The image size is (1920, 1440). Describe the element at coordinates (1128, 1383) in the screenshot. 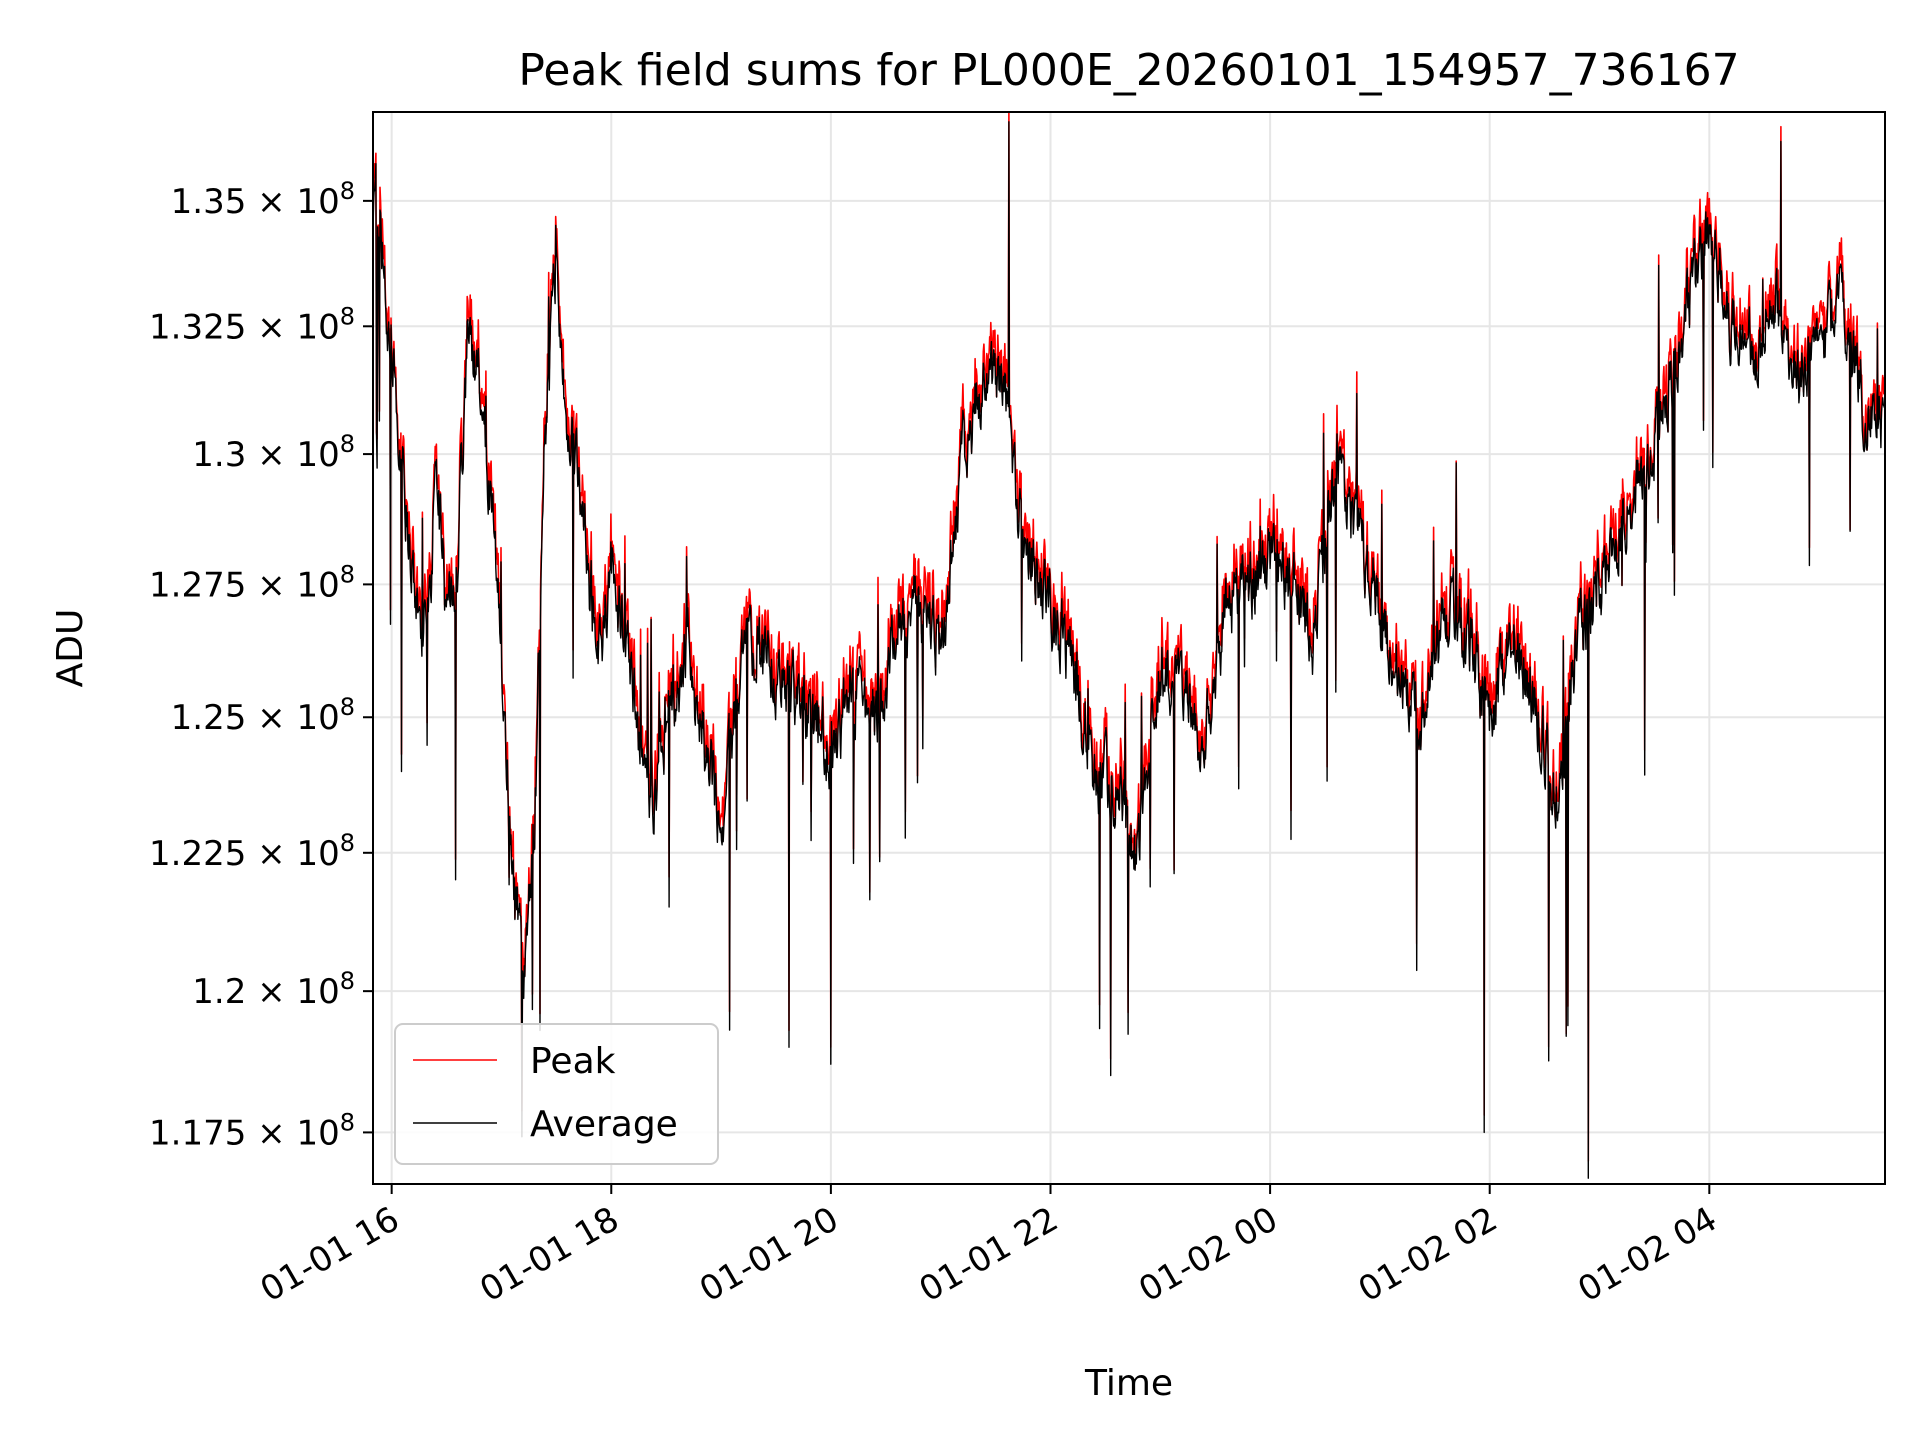

I see `x-axis-label: Time` at that location.